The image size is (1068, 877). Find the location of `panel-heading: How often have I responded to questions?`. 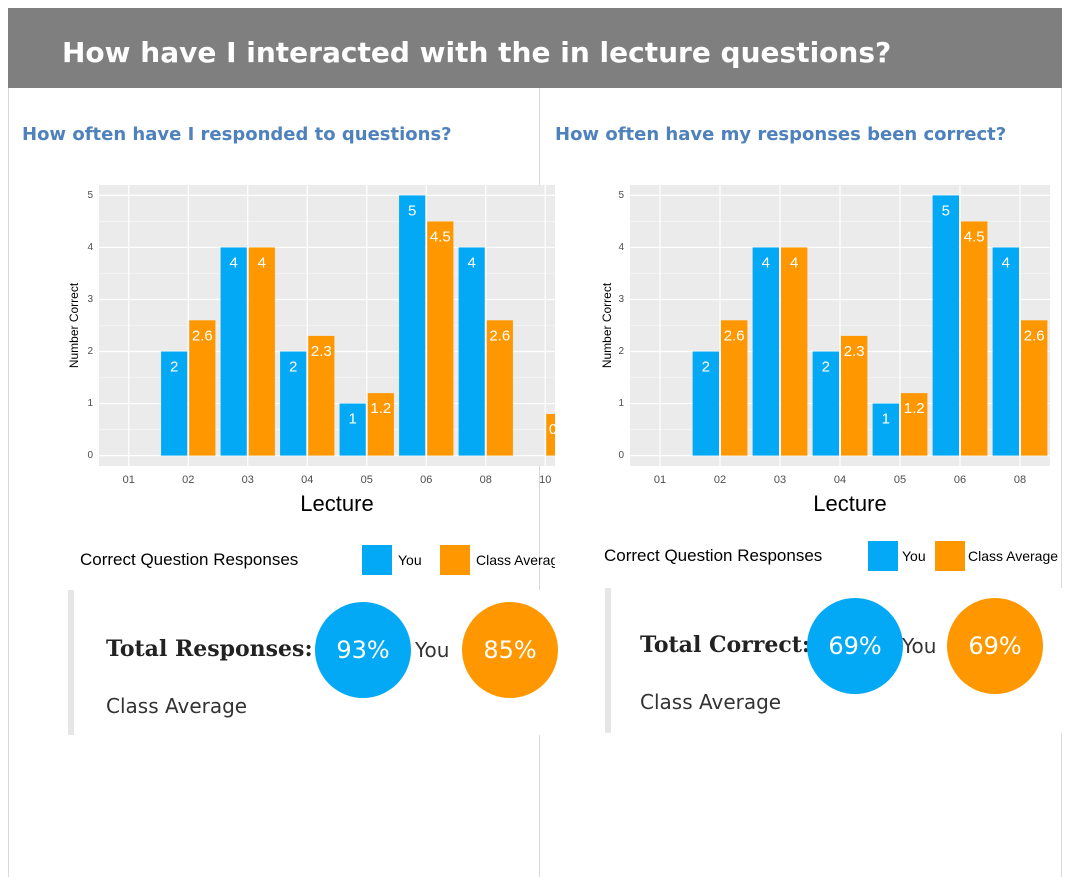

panel-heading: How often have I responded to questions? is located at coordinates (237, 134).